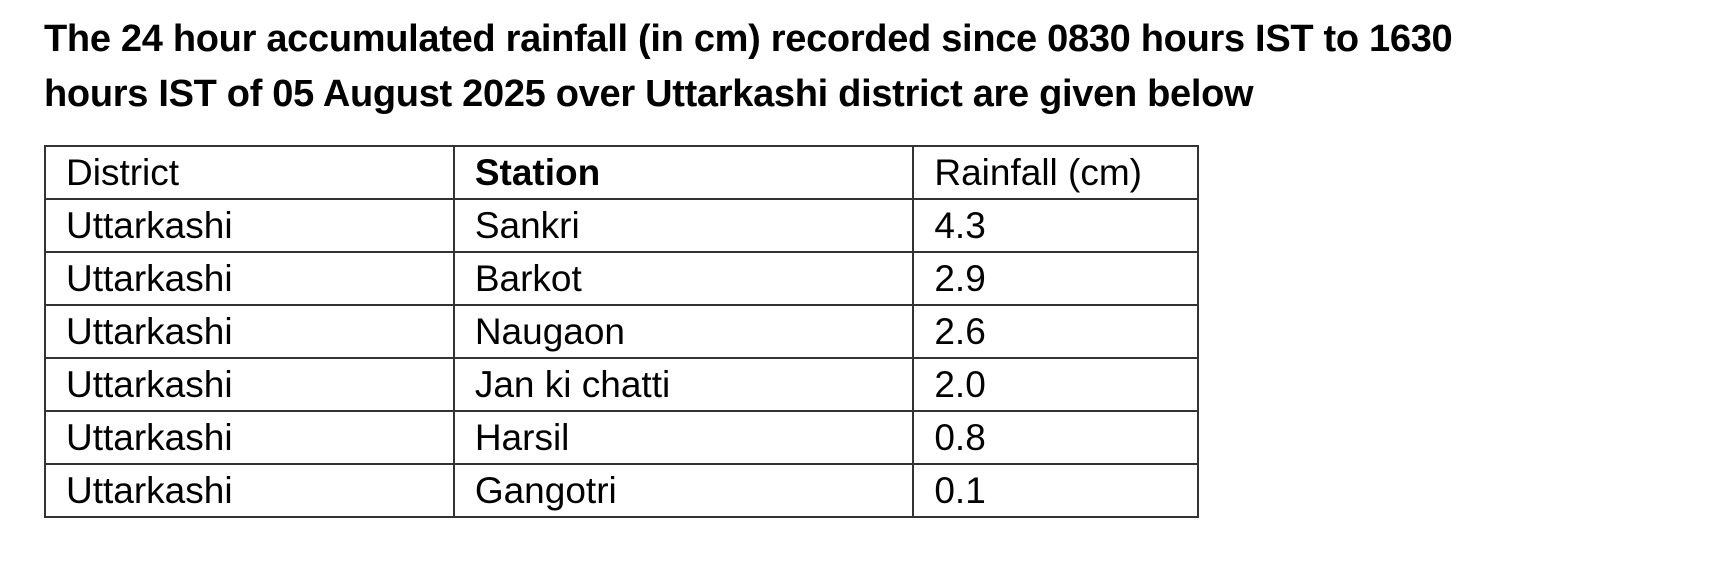  I want to click on cell-rainfall: 0.1, so click(1055, 490).